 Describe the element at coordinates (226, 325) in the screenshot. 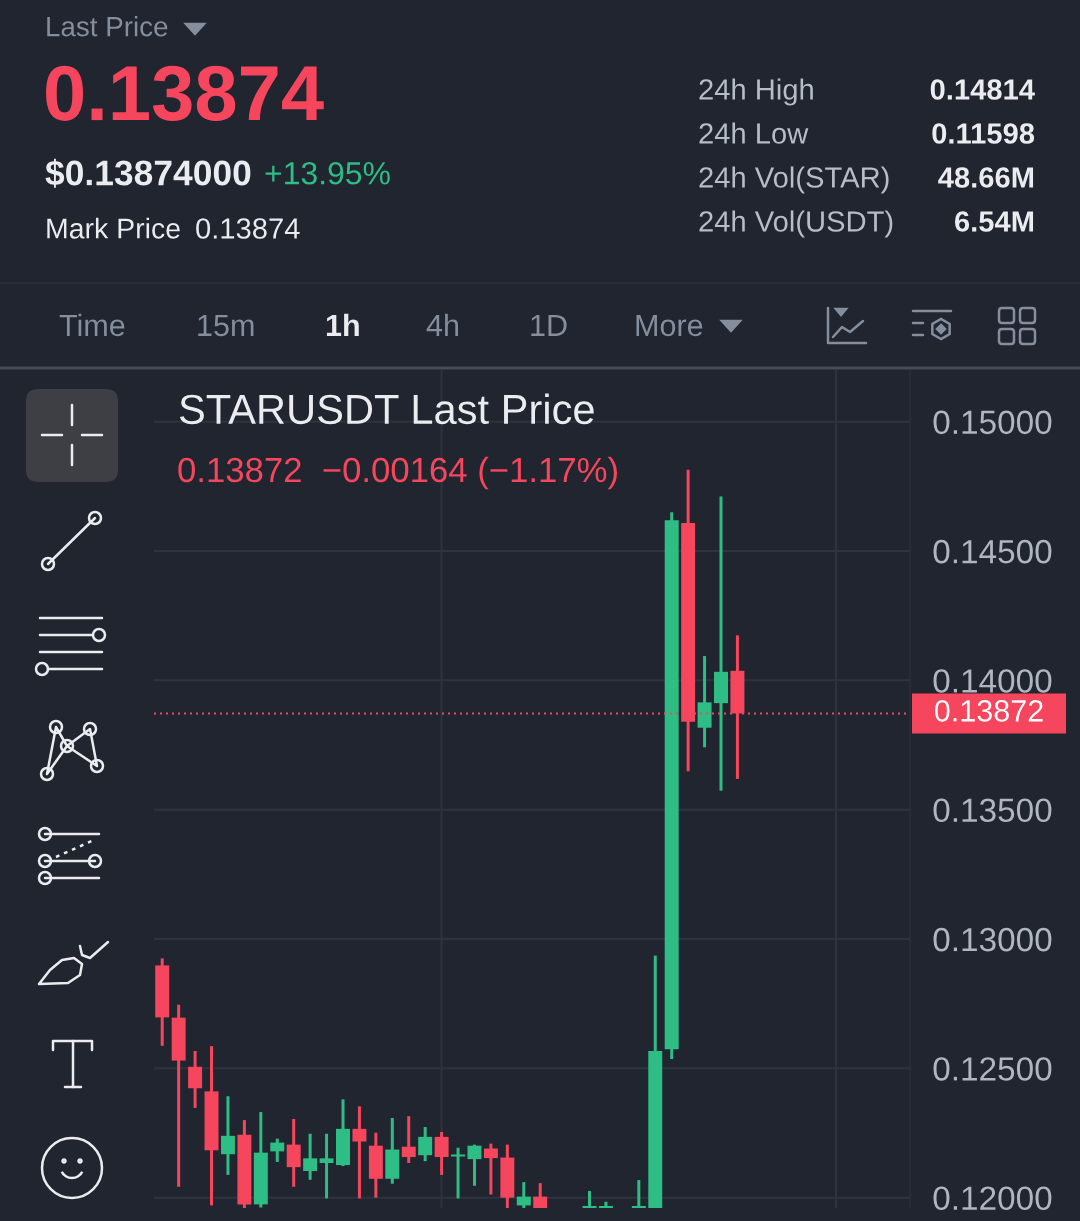

I see `text: 15m` at that location.